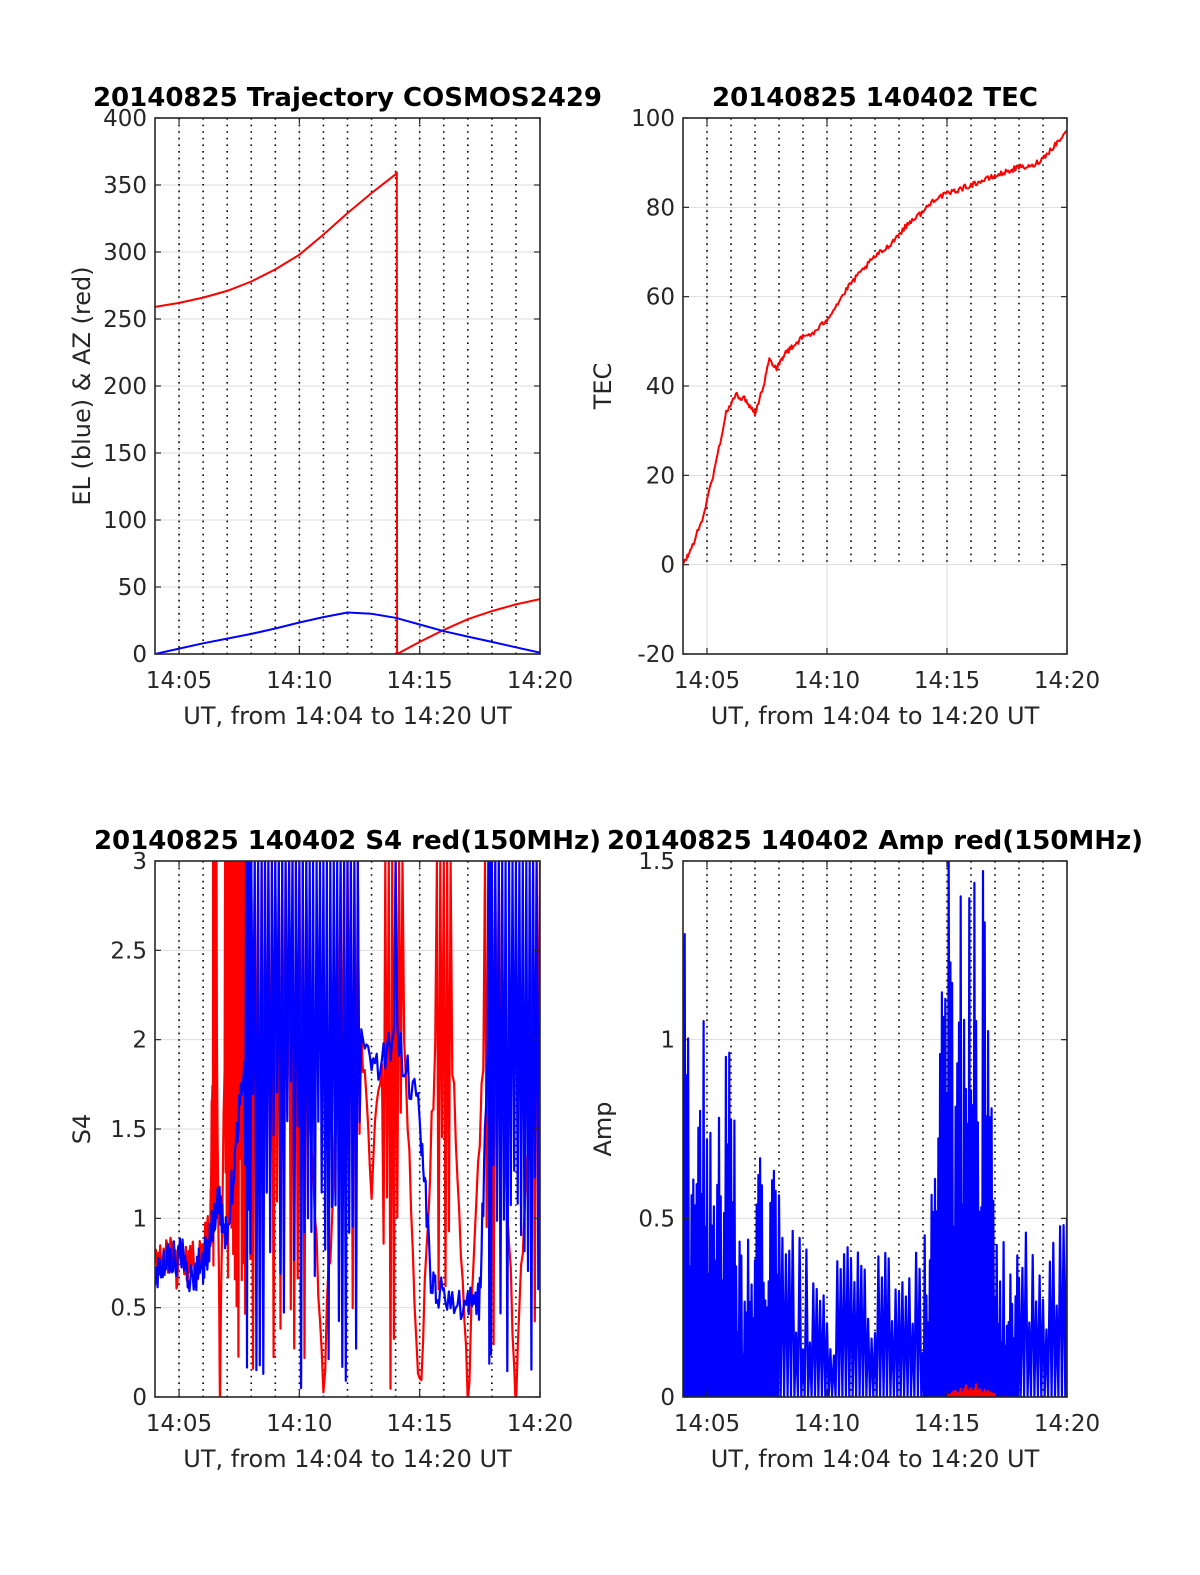 The image size is (1200, 1575). I want to click on y-tick-label: -20, so click(656, 655).